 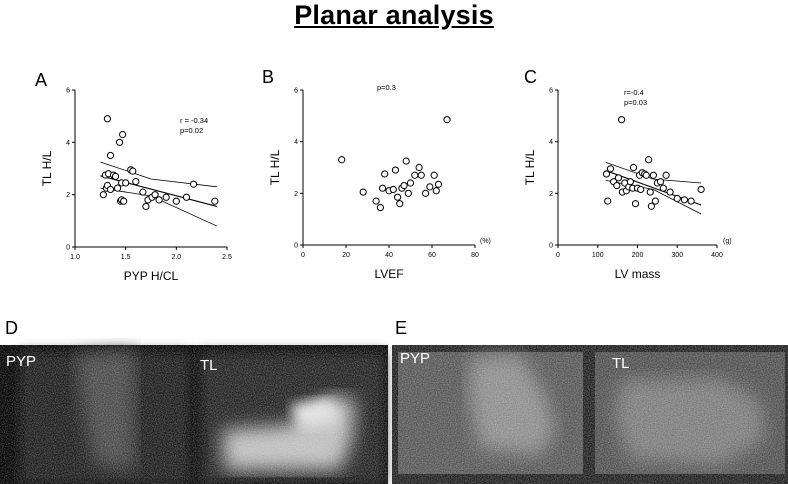 I want to click on x-tick-label: 20, so click(x=346, y=255).